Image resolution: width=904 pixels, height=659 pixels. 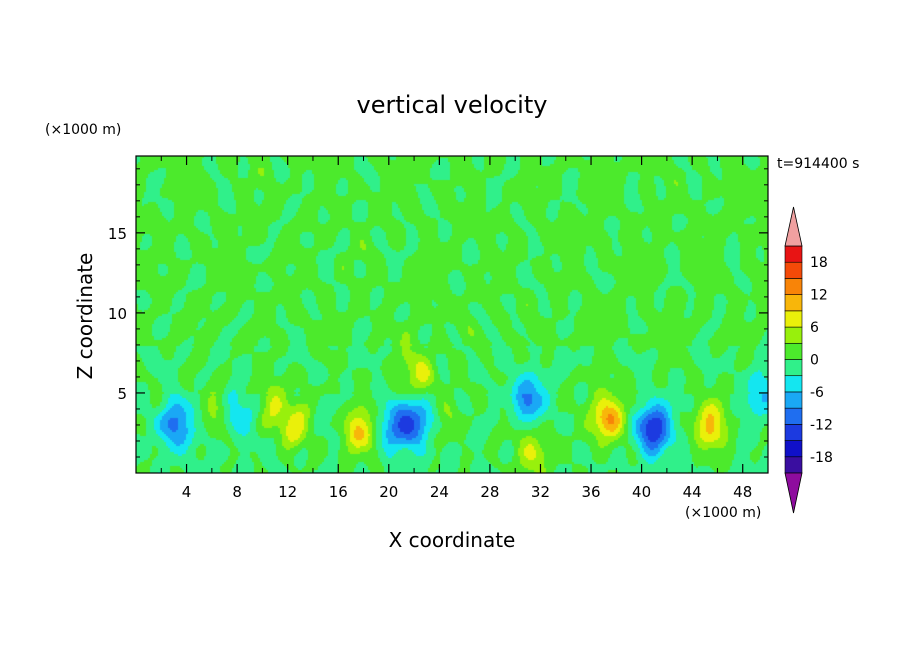 I want to click on y-tick-label: 10, so click(x=117, y=314).